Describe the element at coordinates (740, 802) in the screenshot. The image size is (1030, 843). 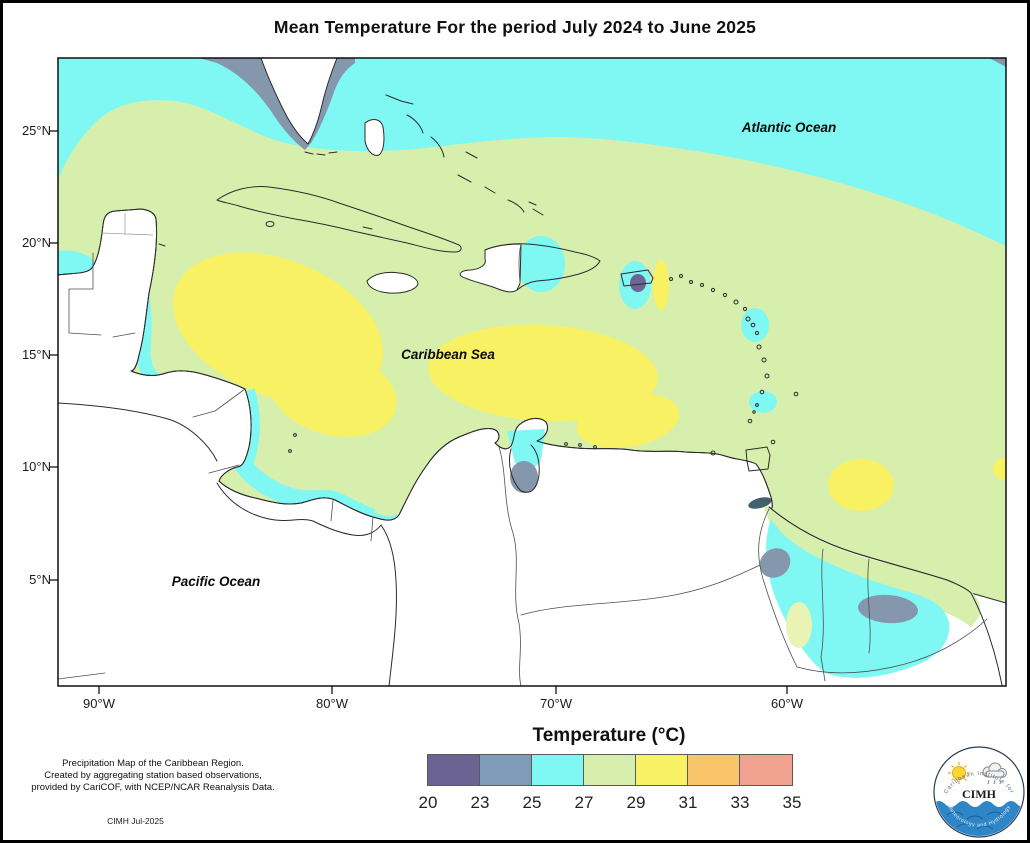
I see `legend-tick-label: 33` at that location.